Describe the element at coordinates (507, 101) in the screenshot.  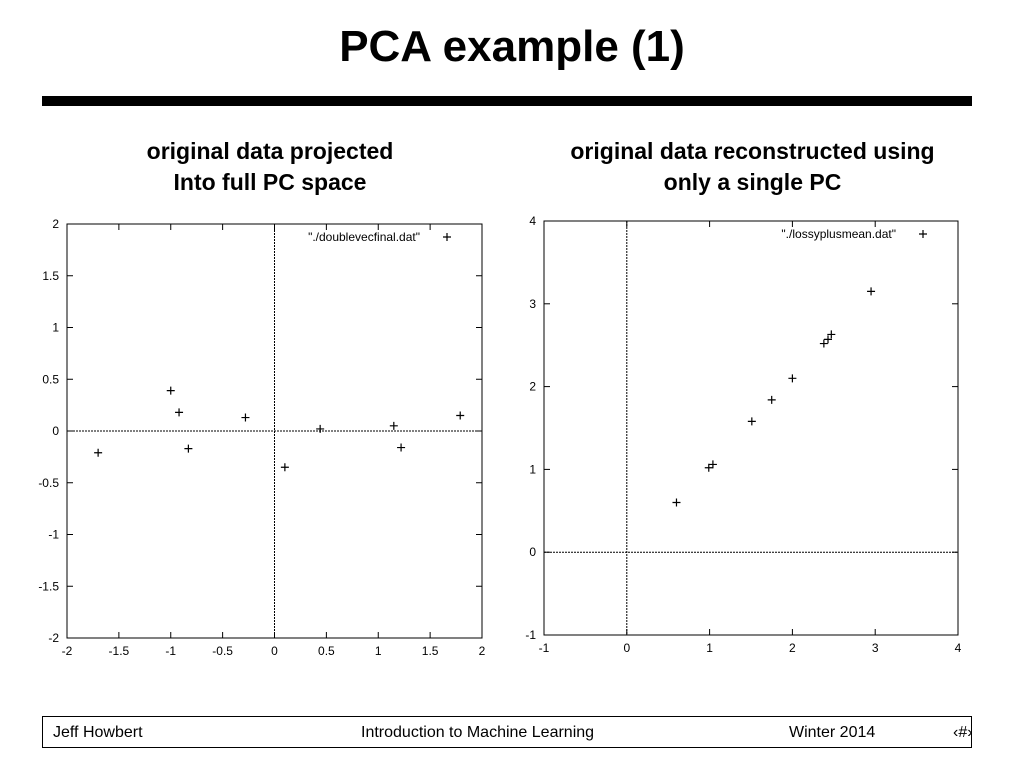
I see `title-divider` at that location.